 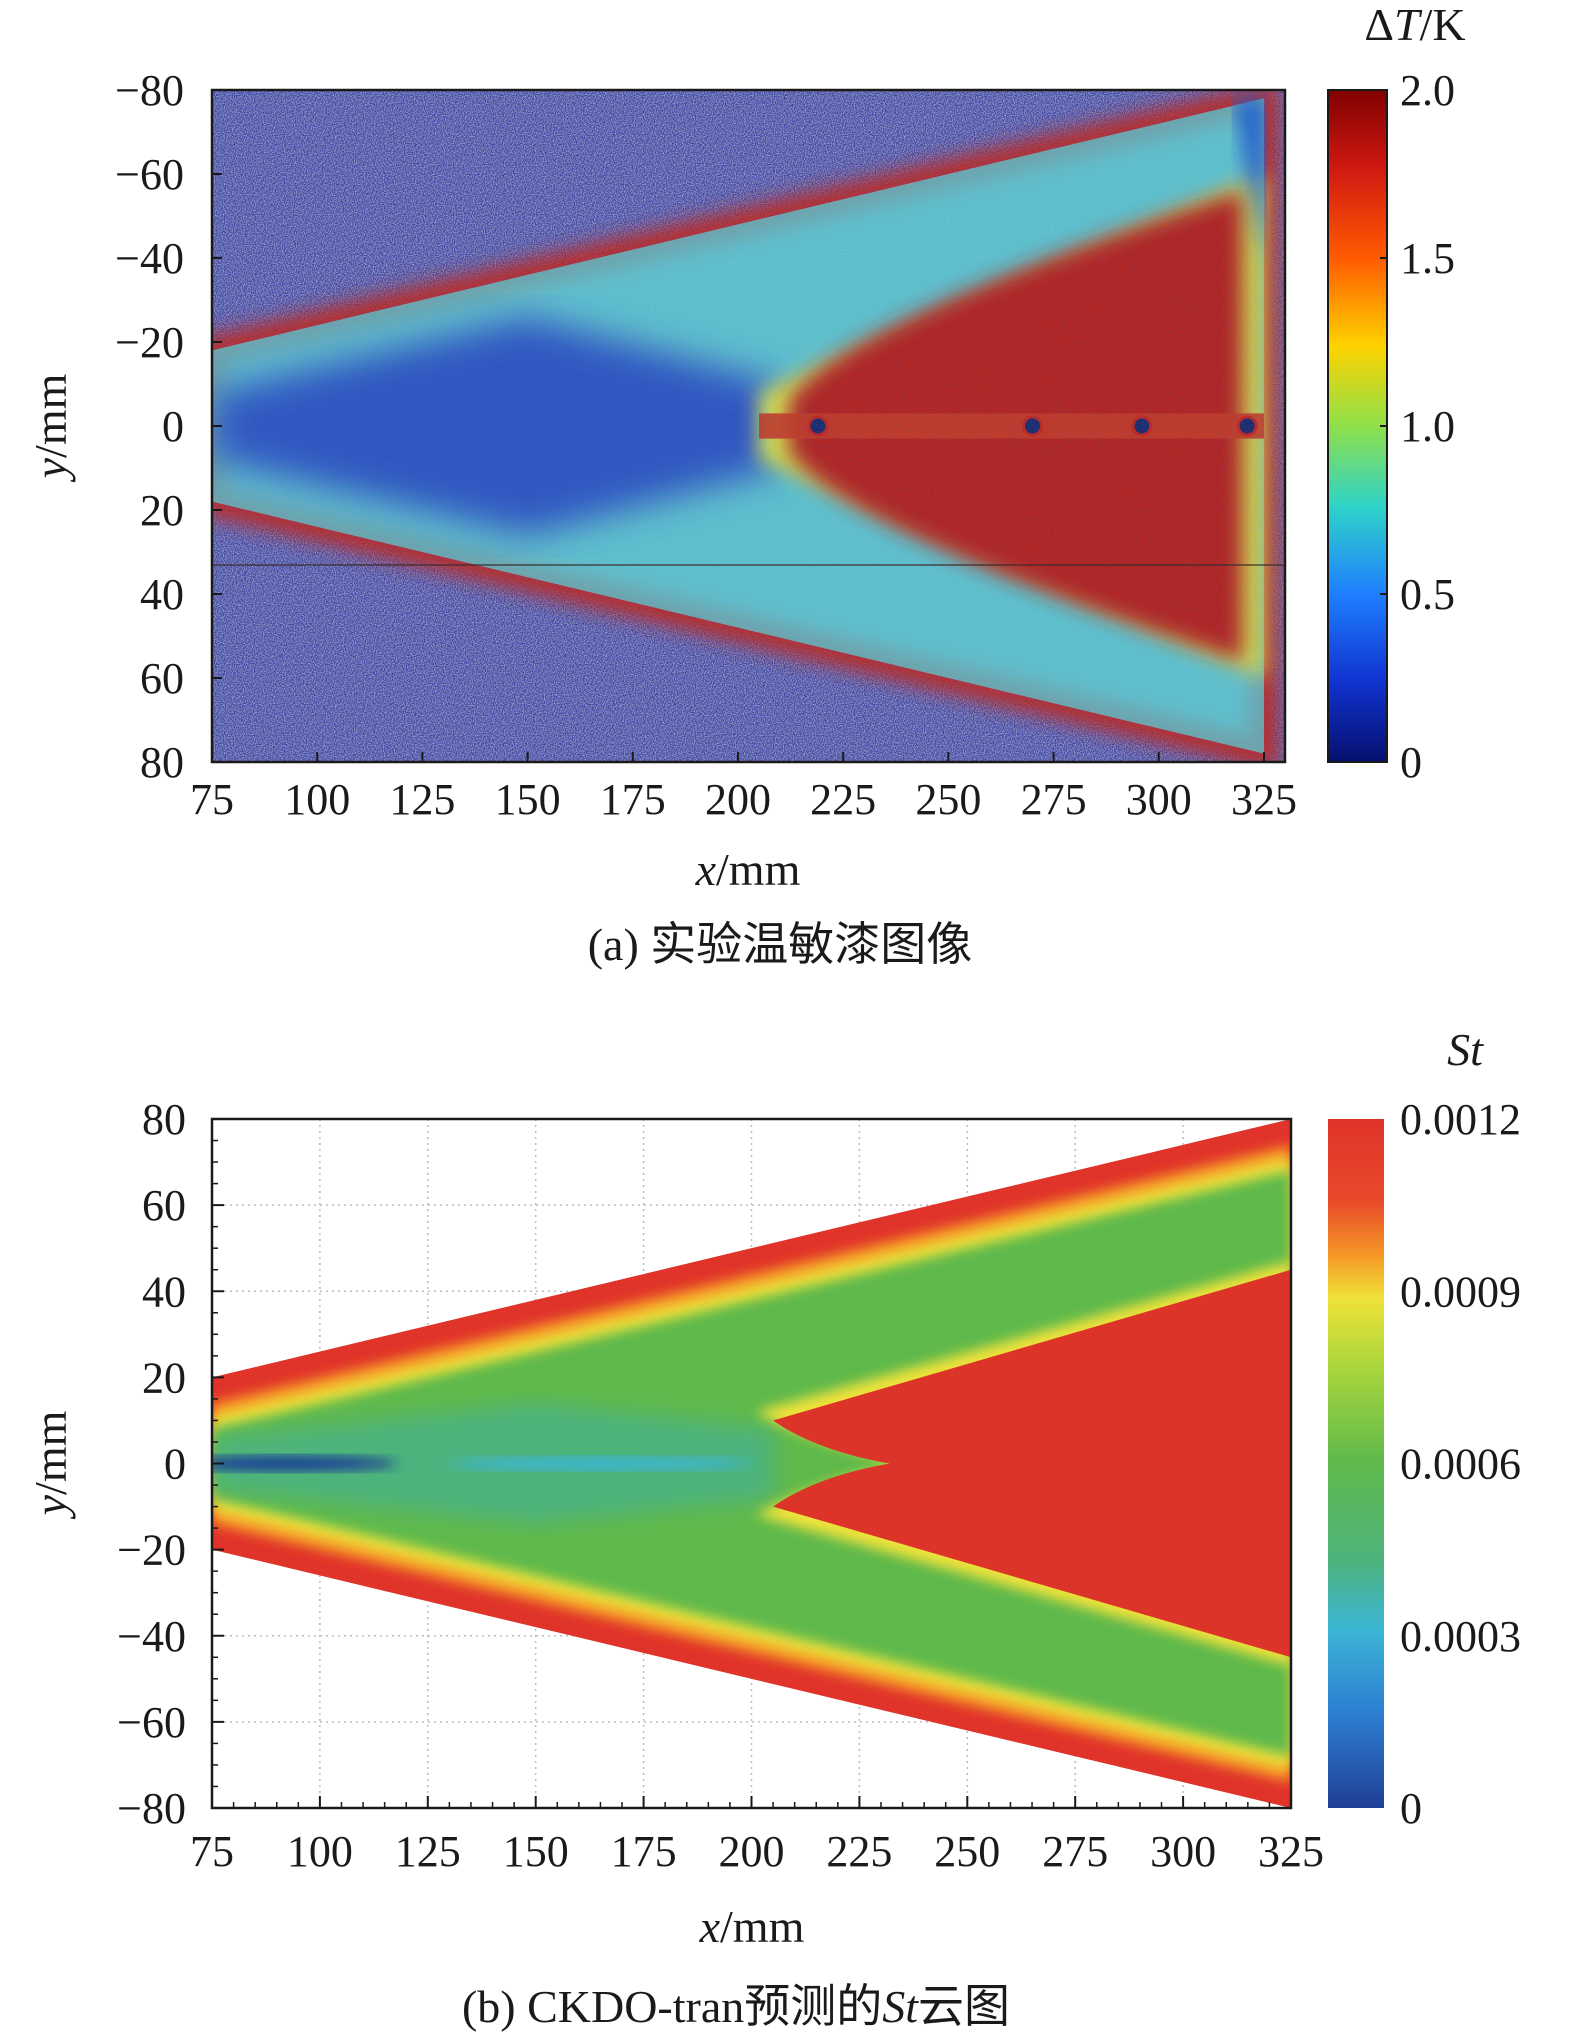 I want to click on x-tick-label-b: 275, so click(x=1075, y=1851).